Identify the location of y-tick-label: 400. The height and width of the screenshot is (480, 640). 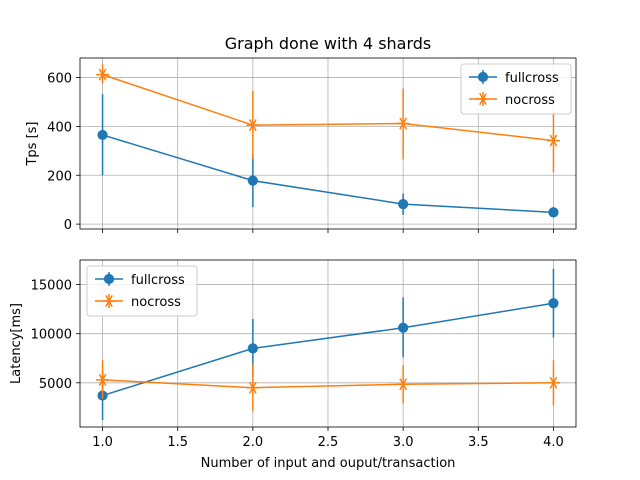
(59, 127).